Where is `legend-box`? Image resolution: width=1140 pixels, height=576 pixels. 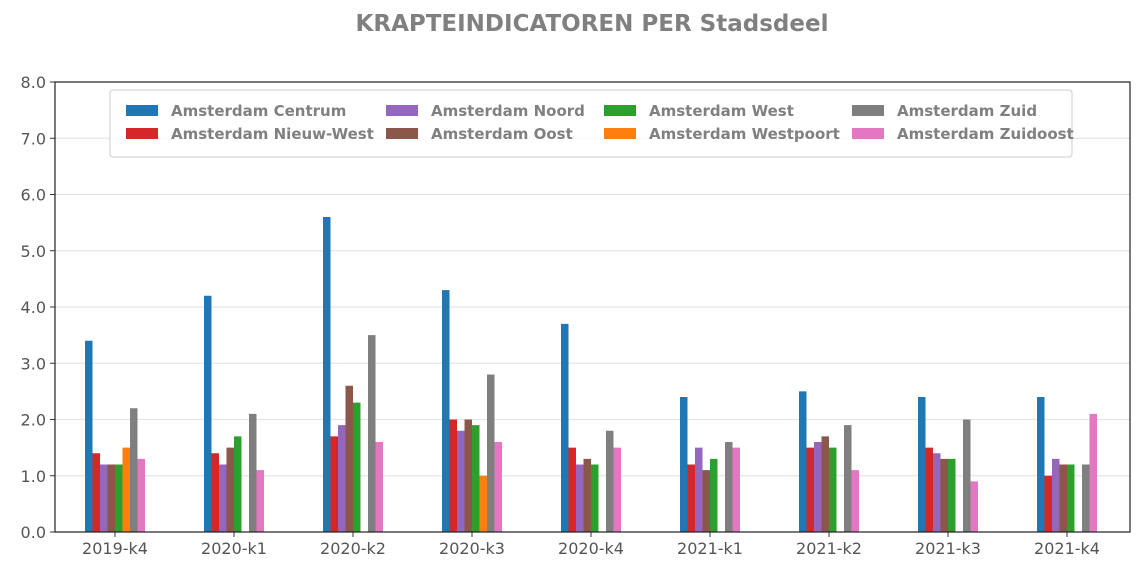
legend-box is located at coordinates (591, 123).